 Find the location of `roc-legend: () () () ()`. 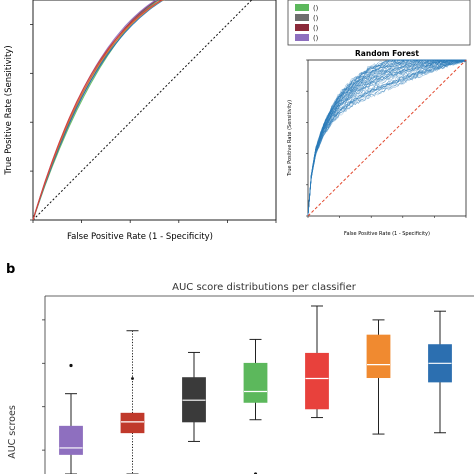

roc-legend: () () () () is located at coordinates (379, 23).